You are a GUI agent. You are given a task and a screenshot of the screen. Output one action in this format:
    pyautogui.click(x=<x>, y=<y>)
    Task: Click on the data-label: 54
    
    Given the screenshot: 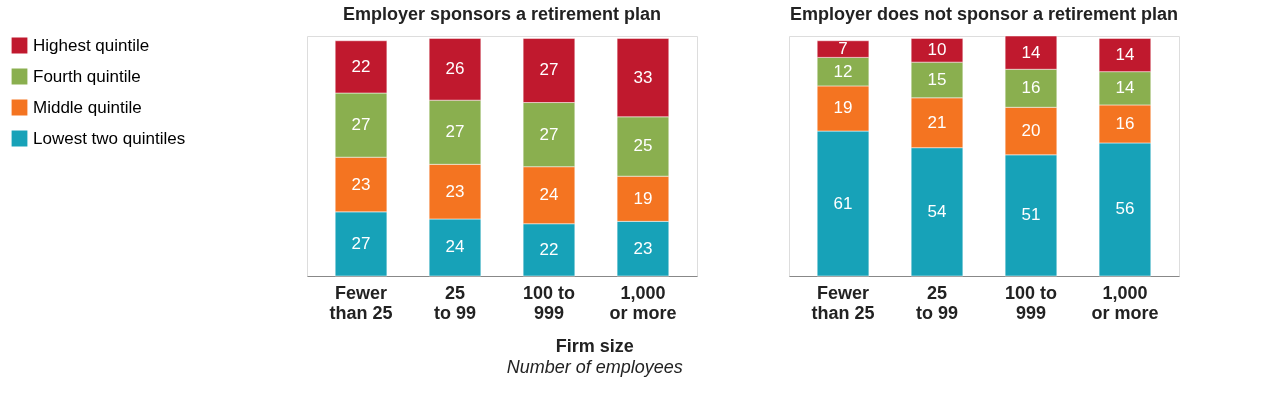 What is the action you would take?
    pyautogui.click(x=937, y=211)
    